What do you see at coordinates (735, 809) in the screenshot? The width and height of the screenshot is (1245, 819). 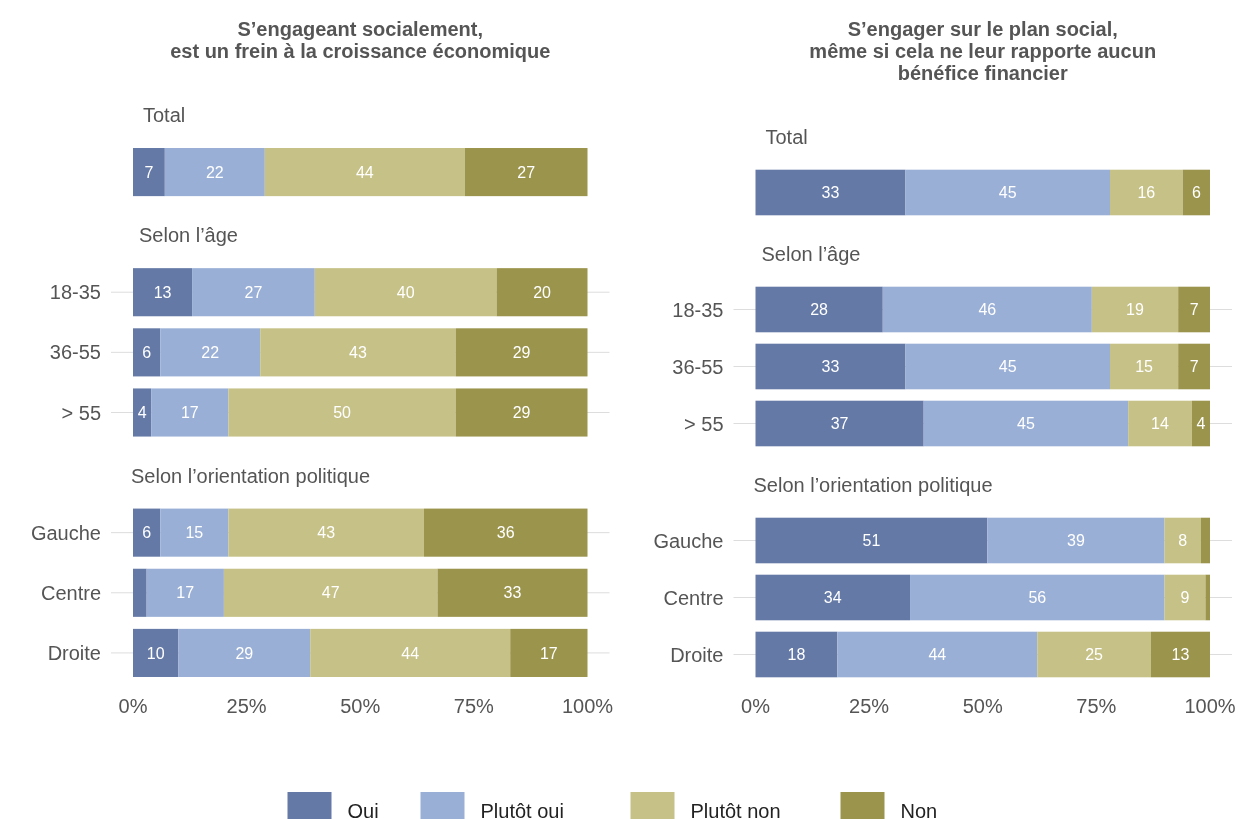 I see `legend-label: Plutôt non` at bounding box center [735, 809].